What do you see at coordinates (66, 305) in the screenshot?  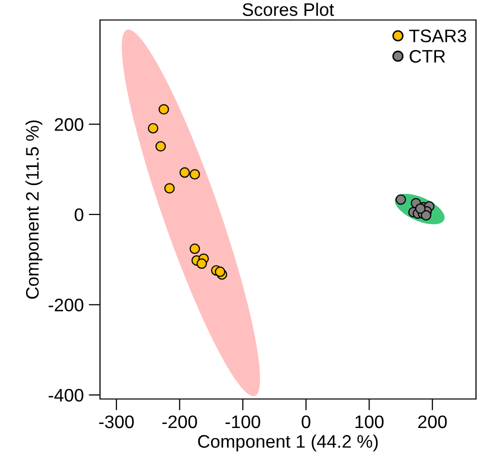 I see `y-tick-label: -200` at bounding box center [66, 305].